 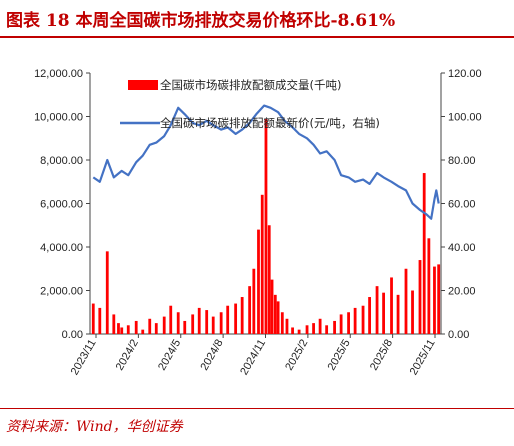 What do you see at coordinates (61, 248) in the screenshot?
I see `left-tick-label: 4,000.00` at bounding box center [61, 248].